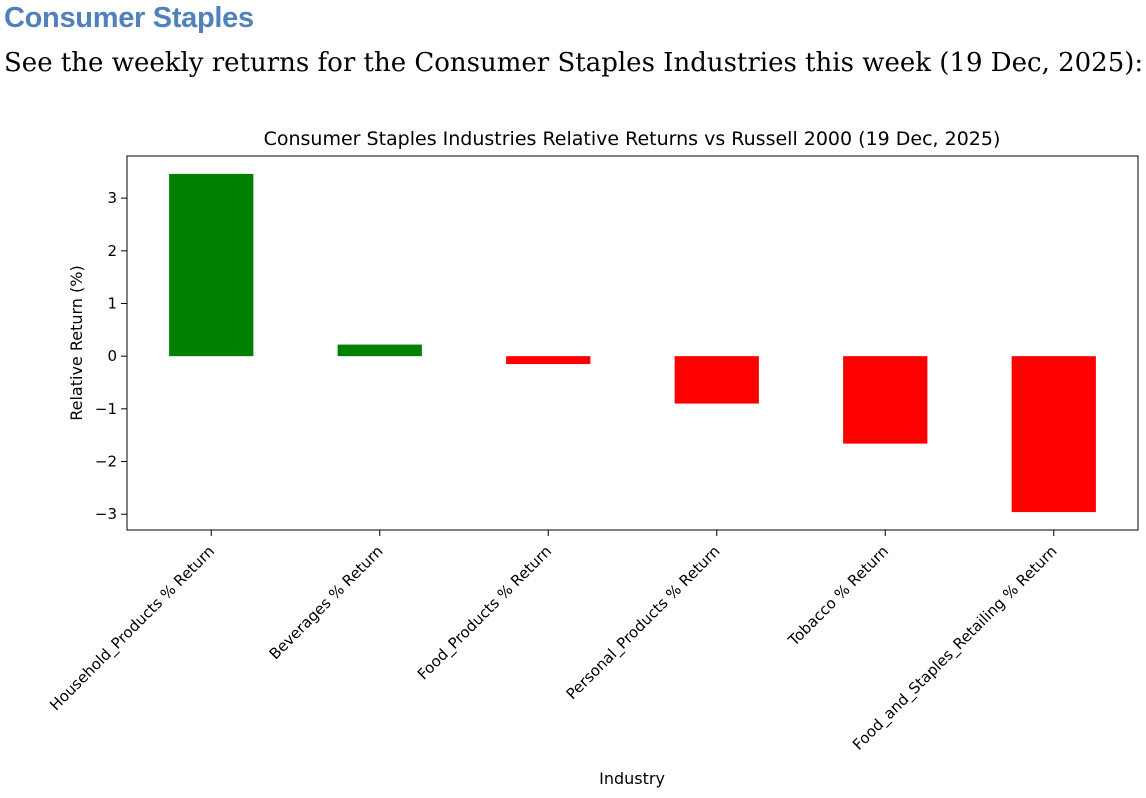 The width and height of the screenshot is (1146, 798). Describe the element at coordinates (644, 623) in the screenshot. I see `x-tick-label: Personal_Products % Return` at that location.